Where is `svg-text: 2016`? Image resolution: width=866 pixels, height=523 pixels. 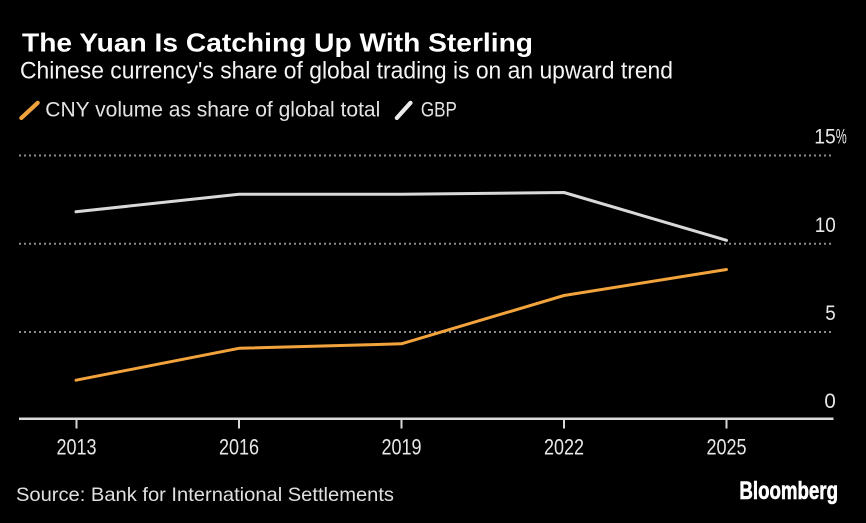 svg-text: 2016 is located at coordinates (239, 447).